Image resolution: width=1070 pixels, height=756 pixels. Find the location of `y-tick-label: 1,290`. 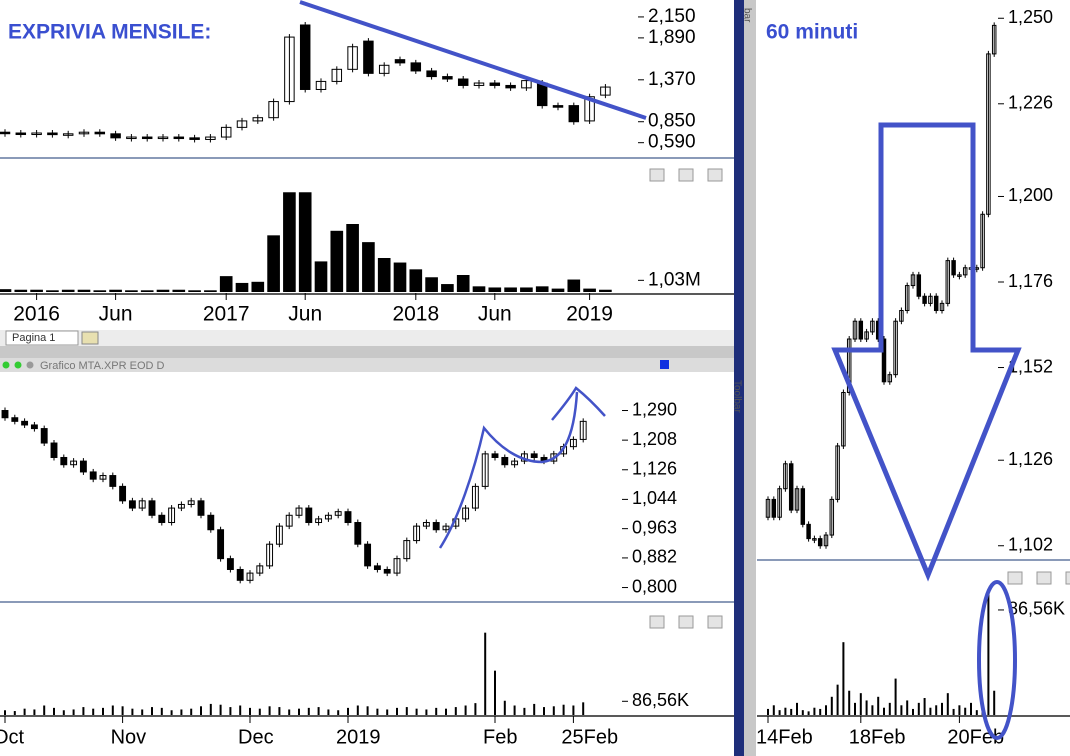

y-tick-label: 1,290 is located at coordinates (654, 409).